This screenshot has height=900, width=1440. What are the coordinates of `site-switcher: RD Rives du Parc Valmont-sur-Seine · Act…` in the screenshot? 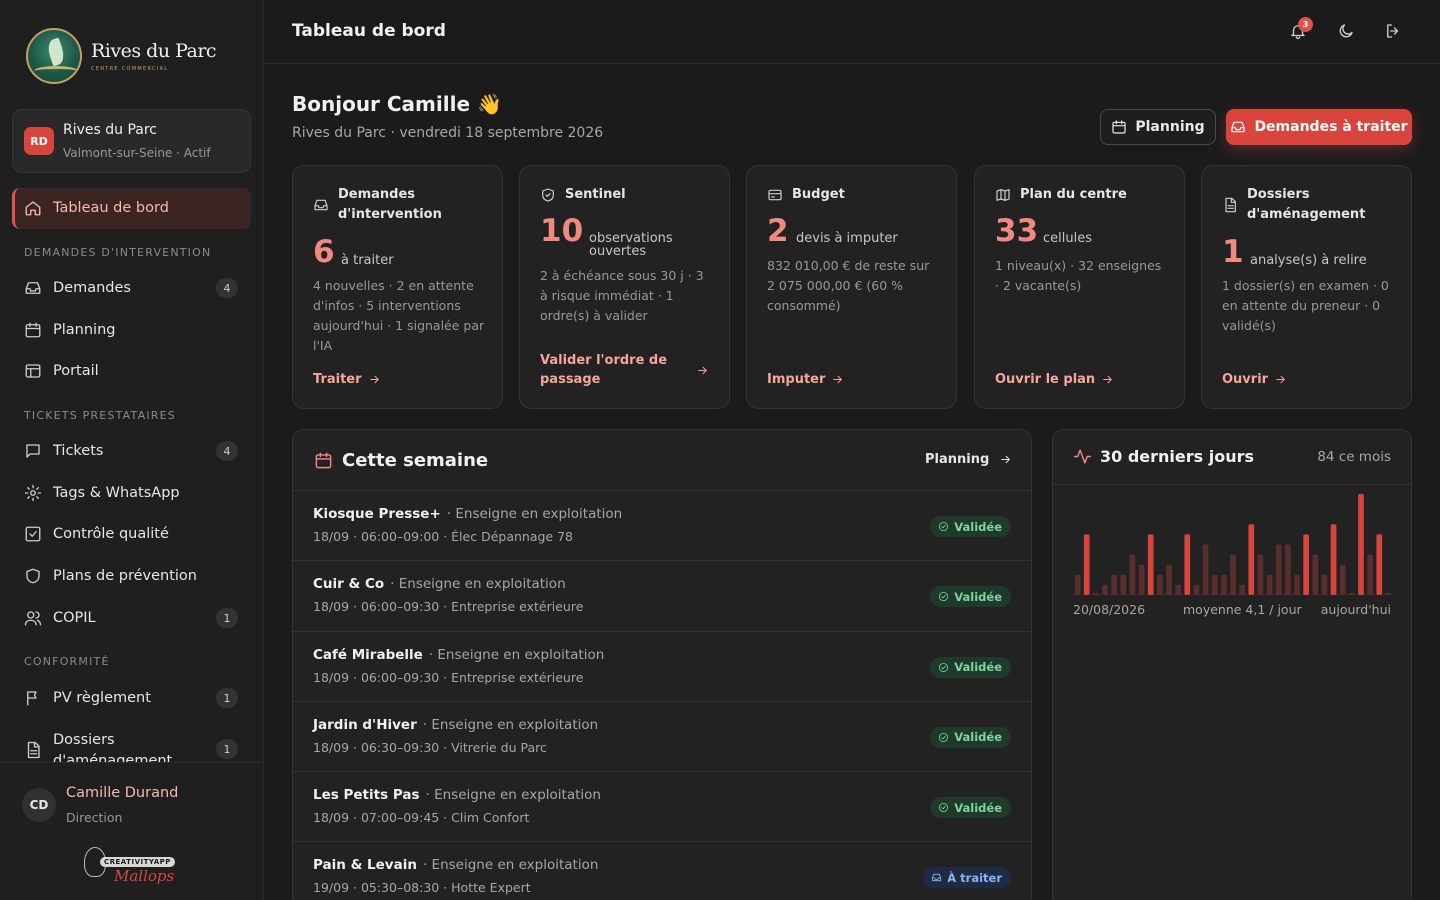 It's located at (131, 141).